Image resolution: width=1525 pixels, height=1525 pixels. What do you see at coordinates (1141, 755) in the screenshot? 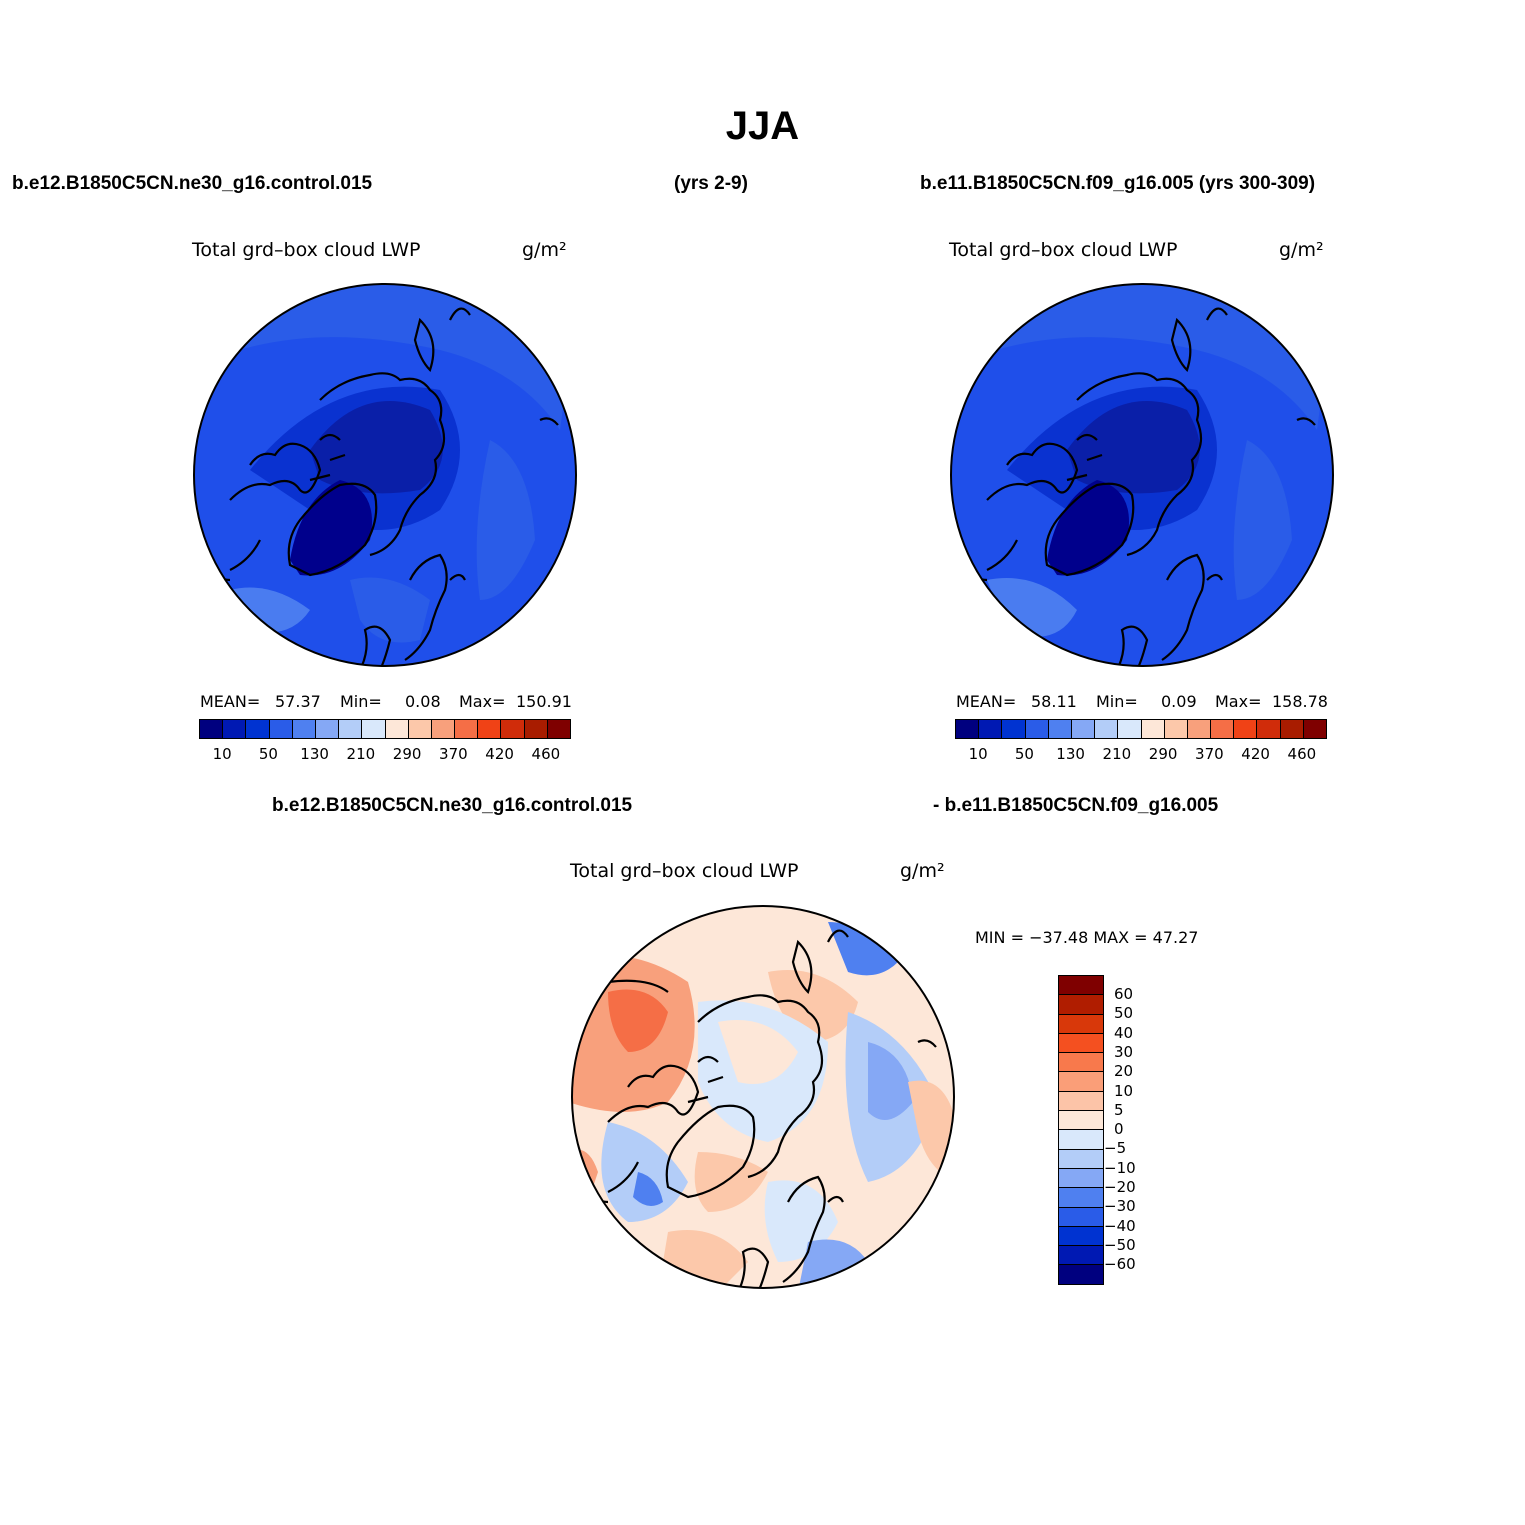
I see `panel2-colorbar-ticks: 10 50 130 210 290 370 420 460` at bounding box center [1141, 755].